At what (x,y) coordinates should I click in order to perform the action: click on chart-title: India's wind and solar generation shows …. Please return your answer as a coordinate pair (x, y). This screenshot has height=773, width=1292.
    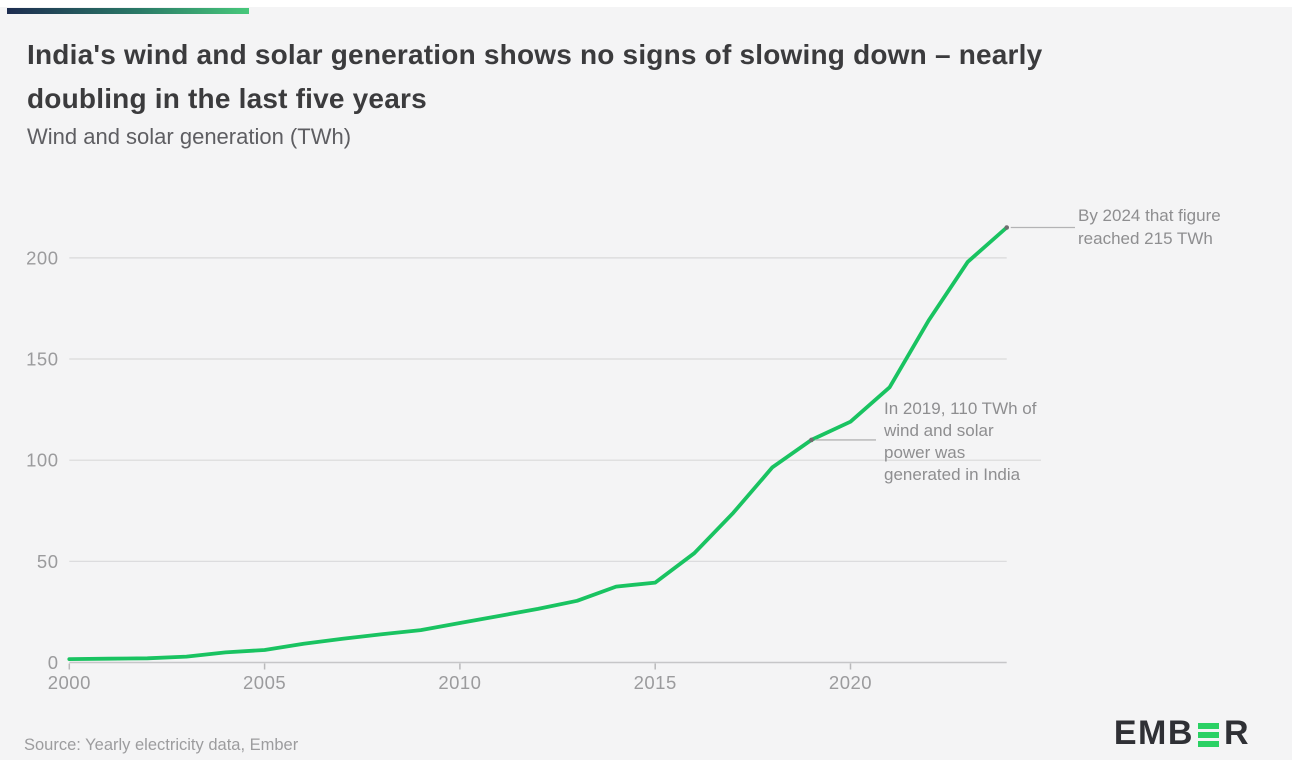
    Looking at the image, I should click on (535, 76).